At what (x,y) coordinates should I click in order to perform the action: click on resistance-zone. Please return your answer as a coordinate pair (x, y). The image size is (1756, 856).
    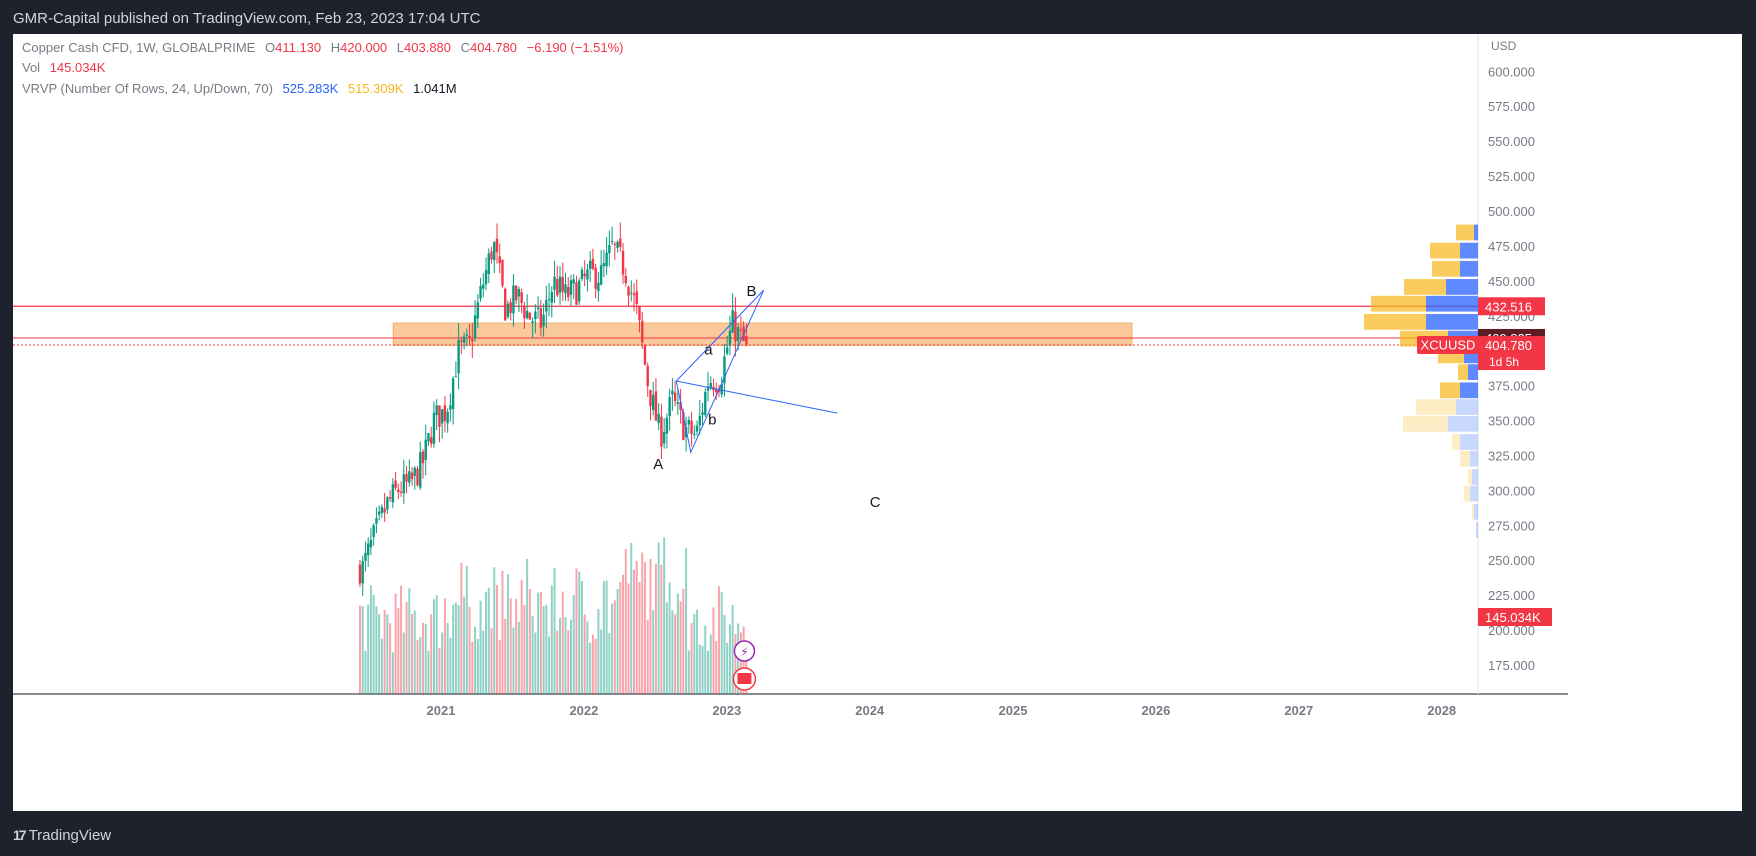
    Looking at the image, I should click on (762, 334).